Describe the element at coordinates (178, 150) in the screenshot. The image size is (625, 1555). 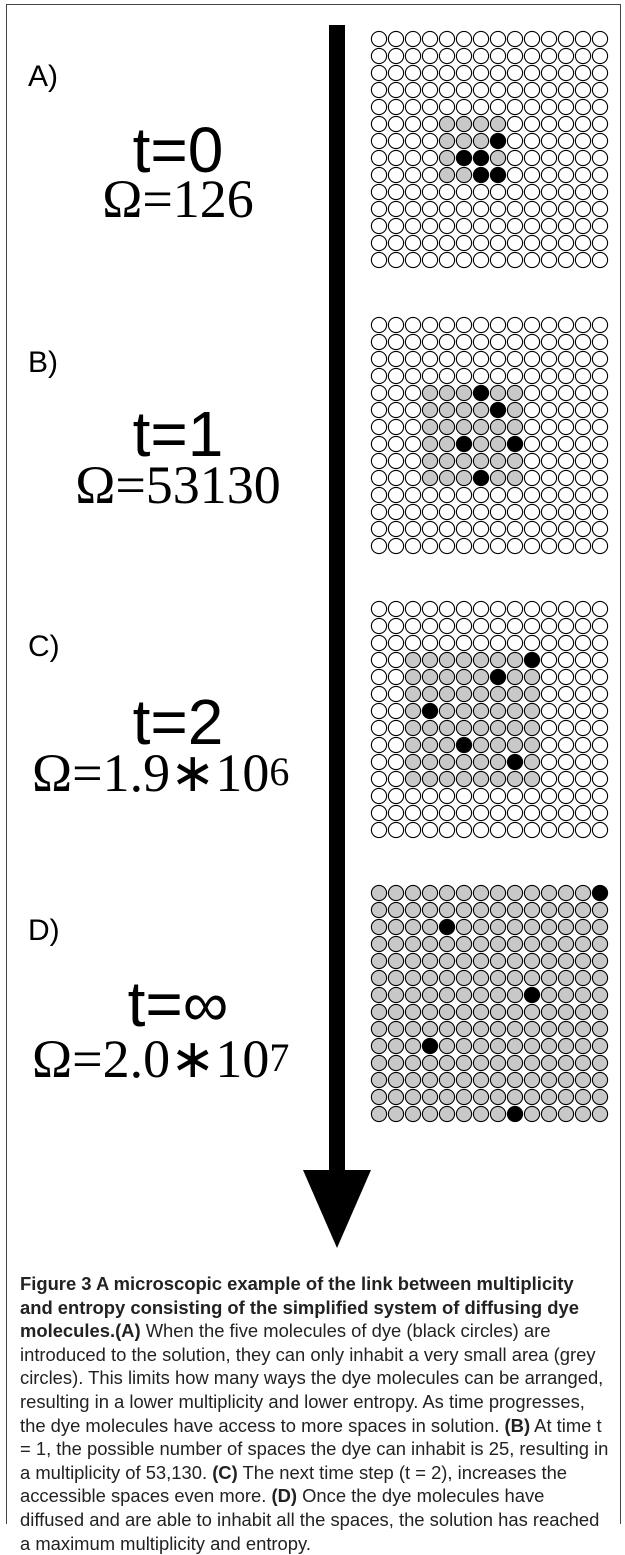
I see `time-label-a: t=0` at that location.